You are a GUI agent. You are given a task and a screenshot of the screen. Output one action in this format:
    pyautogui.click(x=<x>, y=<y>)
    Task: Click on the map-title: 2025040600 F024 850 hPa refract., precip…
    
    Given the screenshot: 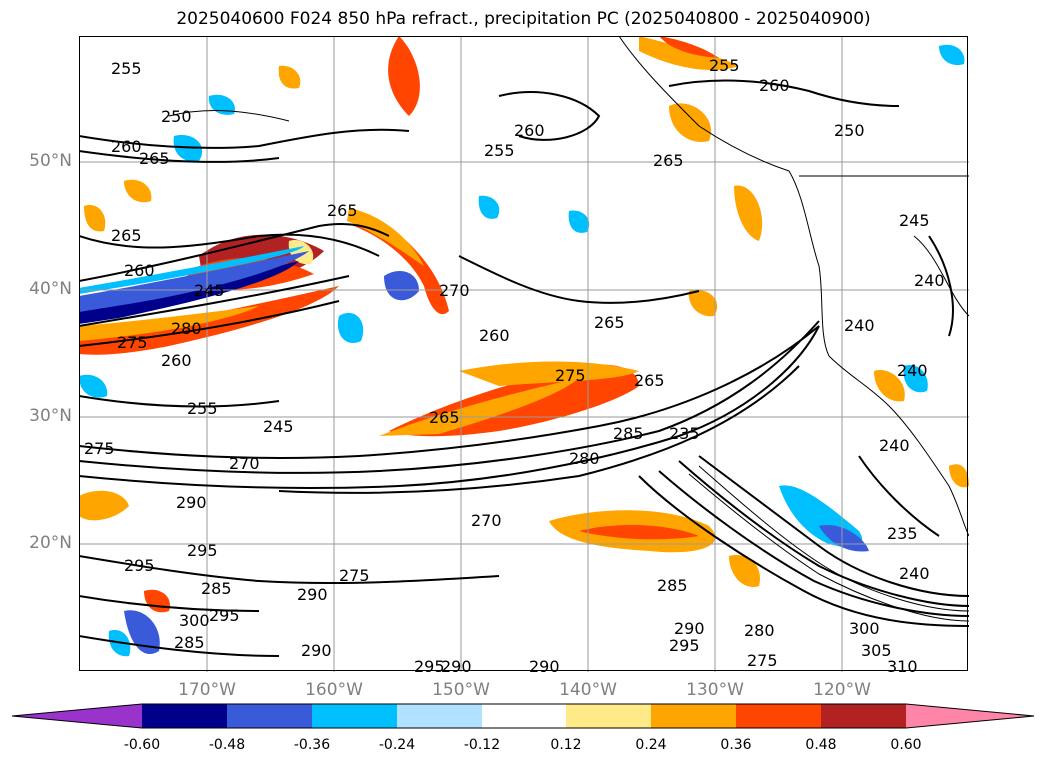 What is the action you would take?
    pyautogui.click(x=523, y=19)
    